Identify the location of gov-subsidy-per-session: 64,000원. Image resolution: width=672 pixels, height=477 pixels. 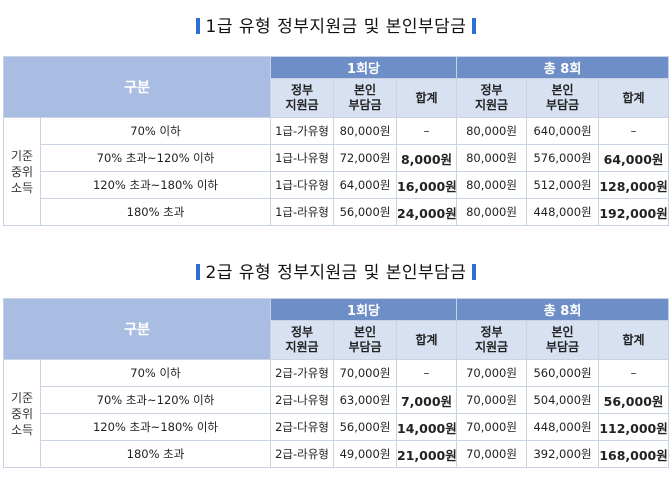
(365, 185).